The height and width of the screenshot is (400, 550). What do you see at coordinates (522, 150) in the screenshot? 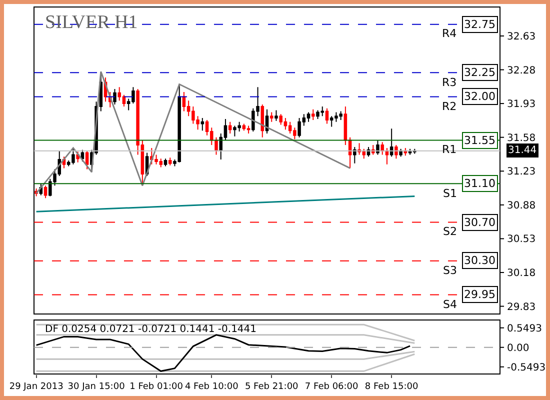
I see `ref-line-label: 31.44` at bounding box center [522, 150].